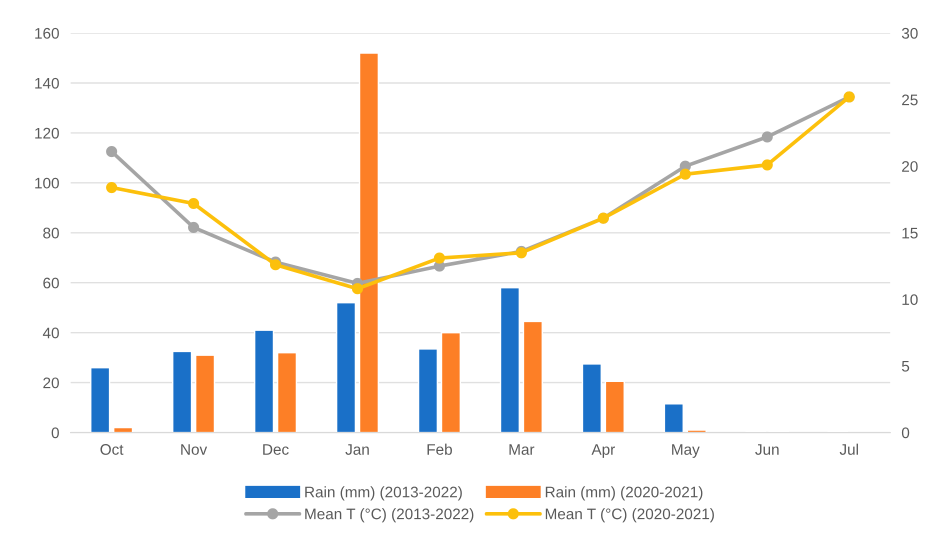 Image resolution: width=942 pixels, height=551 pixels. What do you see at coordinates (910, 233) in the screenshot?
I see `y2-tick-label: 15` at bounding box center [910, 233].